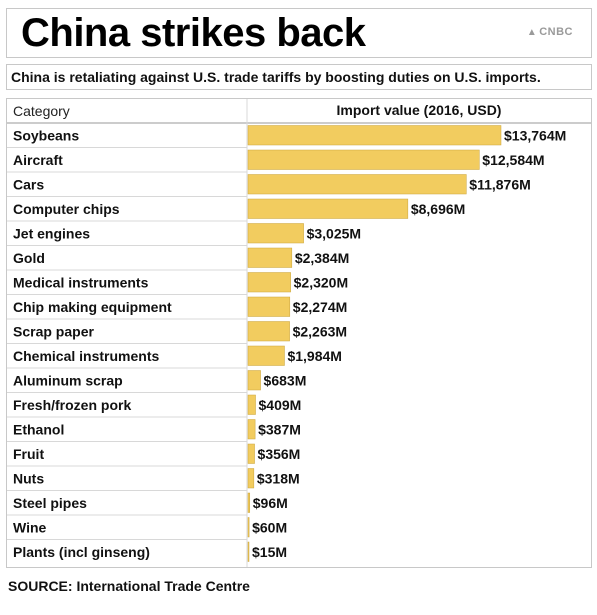  What do you see at coordinates (438, 209) in the screenshot?
I see `bar-value-label: $8,696M` at bounding box center [438, 209].